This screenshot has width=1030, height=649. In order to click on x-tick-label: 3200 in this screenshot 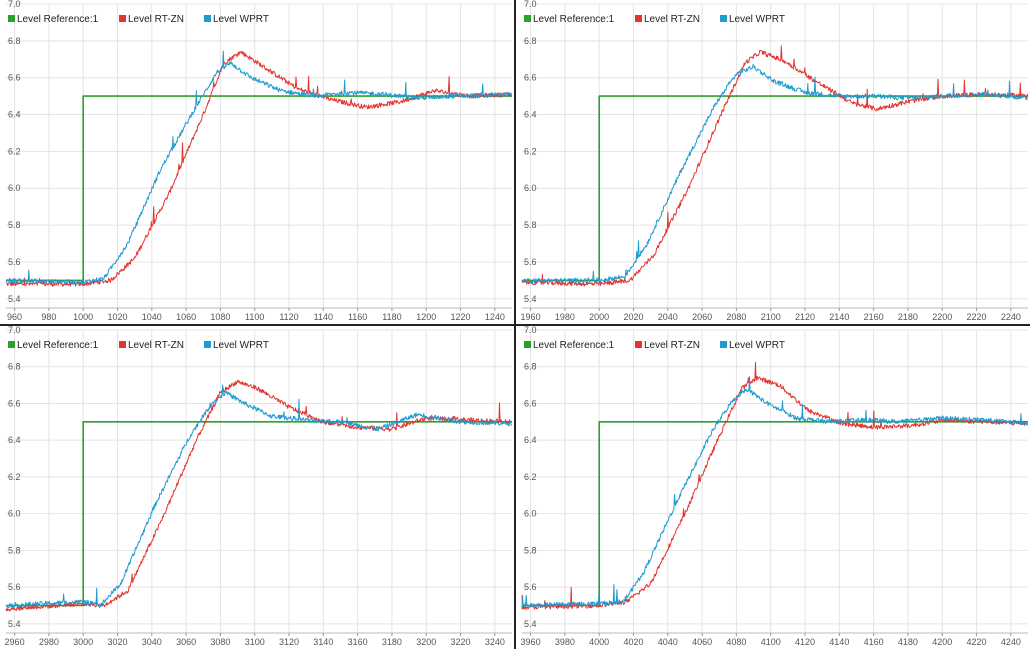, I will do `click(426, 642)`.